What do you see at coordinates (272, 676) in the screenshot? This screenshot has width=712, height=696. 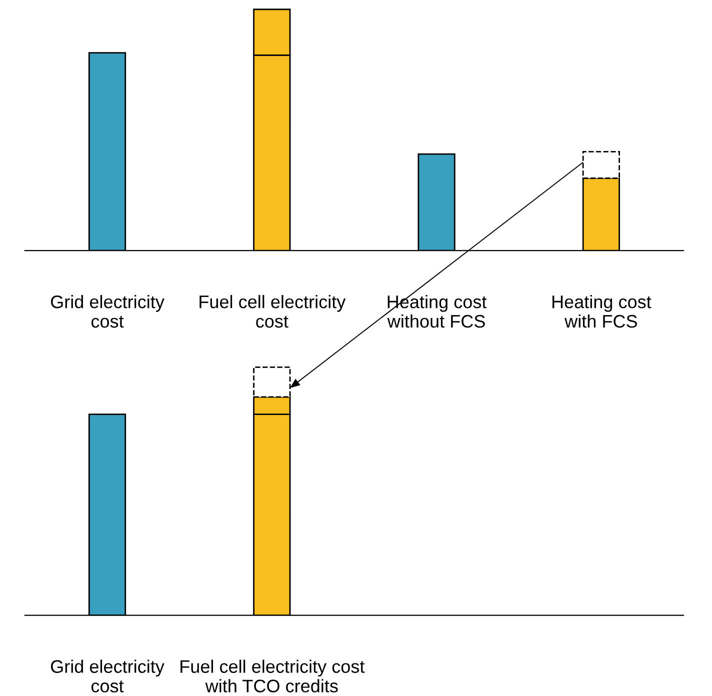 I see `x-tick-label: Fuel cell electricity cost with TCO credits` at bounding box center [272, 676].